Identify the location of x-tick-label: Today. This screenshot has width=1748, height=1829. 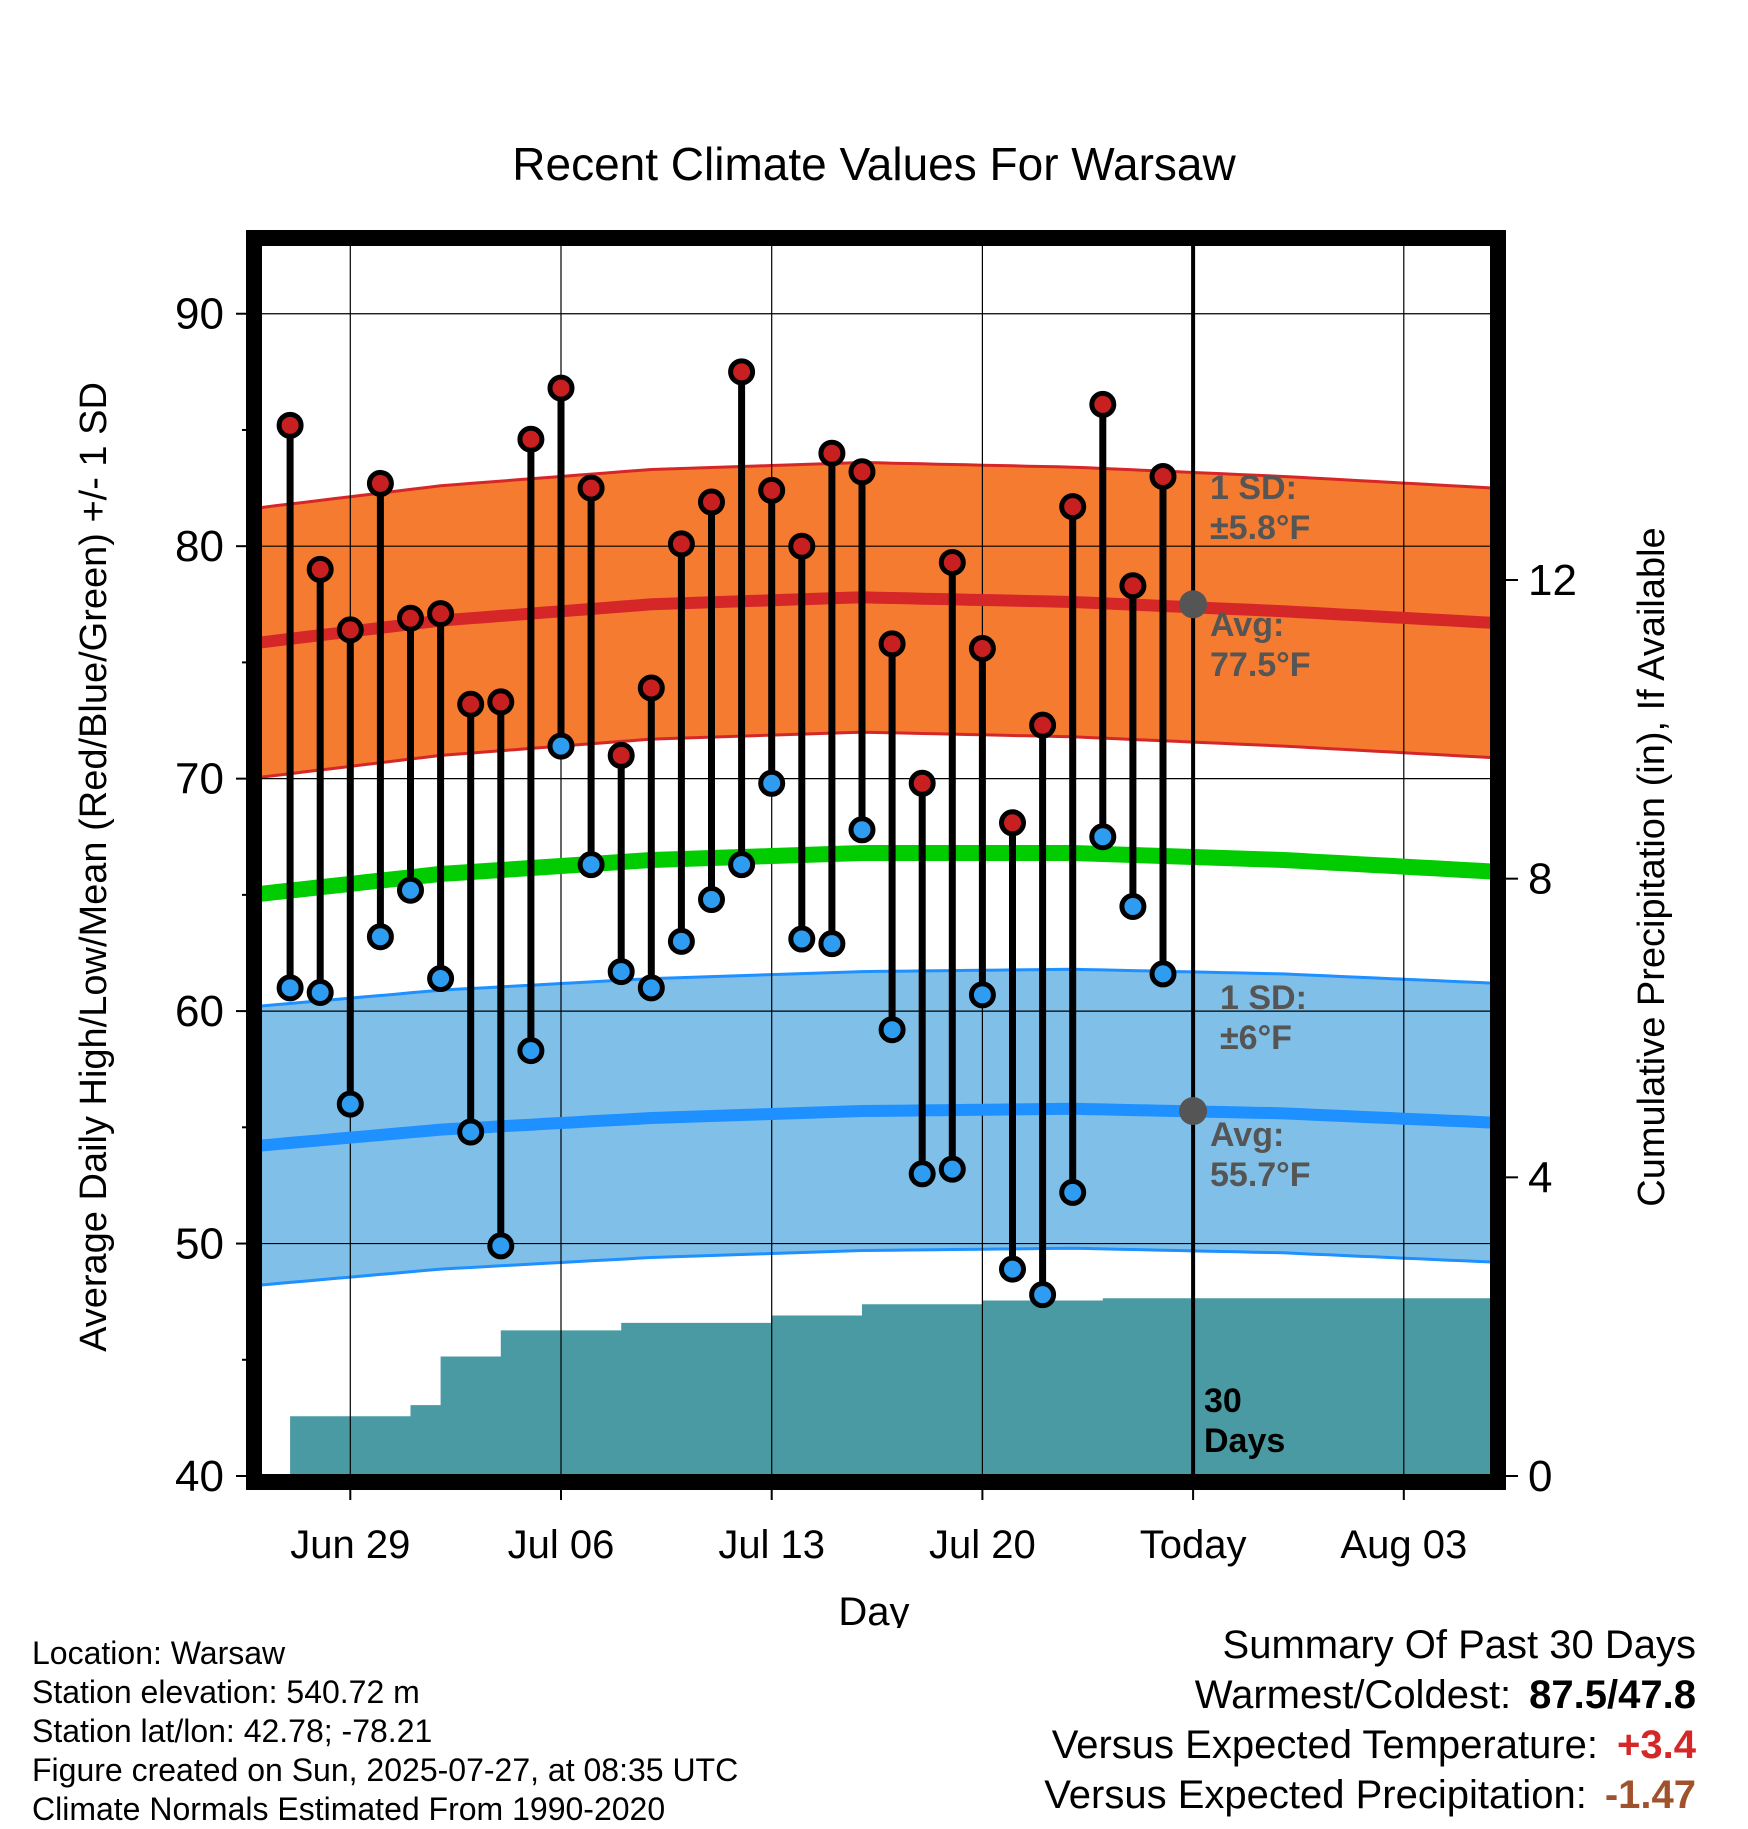
(1193, 1545).